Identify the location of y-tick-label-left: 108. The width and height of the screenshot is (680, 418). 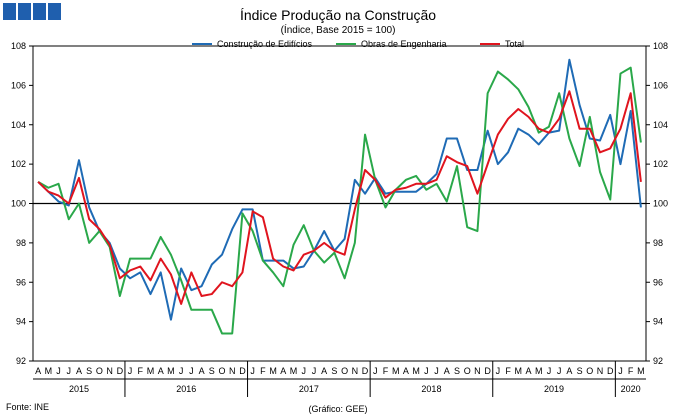
(18, 46).